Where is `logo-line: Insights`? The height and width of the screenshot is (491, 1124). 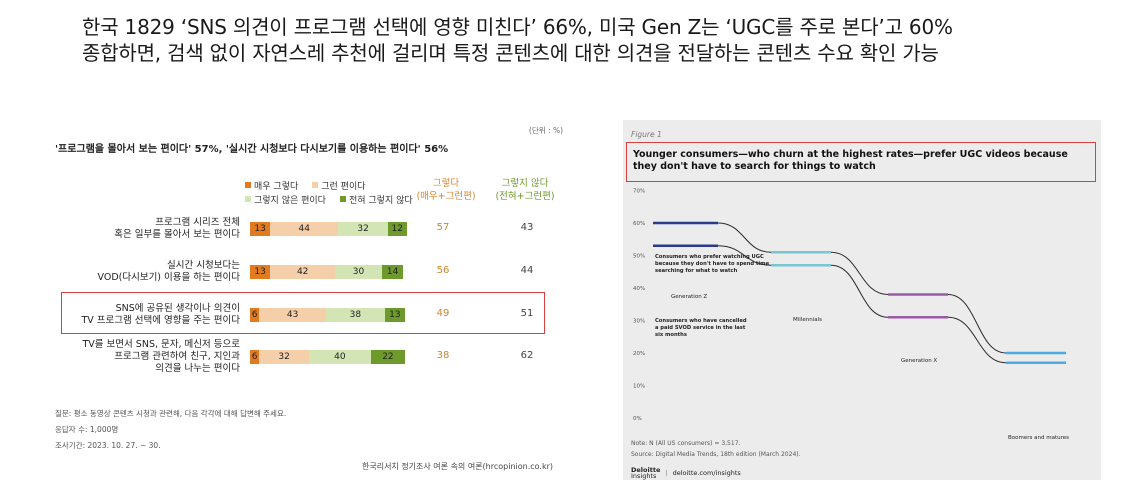
logo-line: Insights is located at coordinates (644, 476).